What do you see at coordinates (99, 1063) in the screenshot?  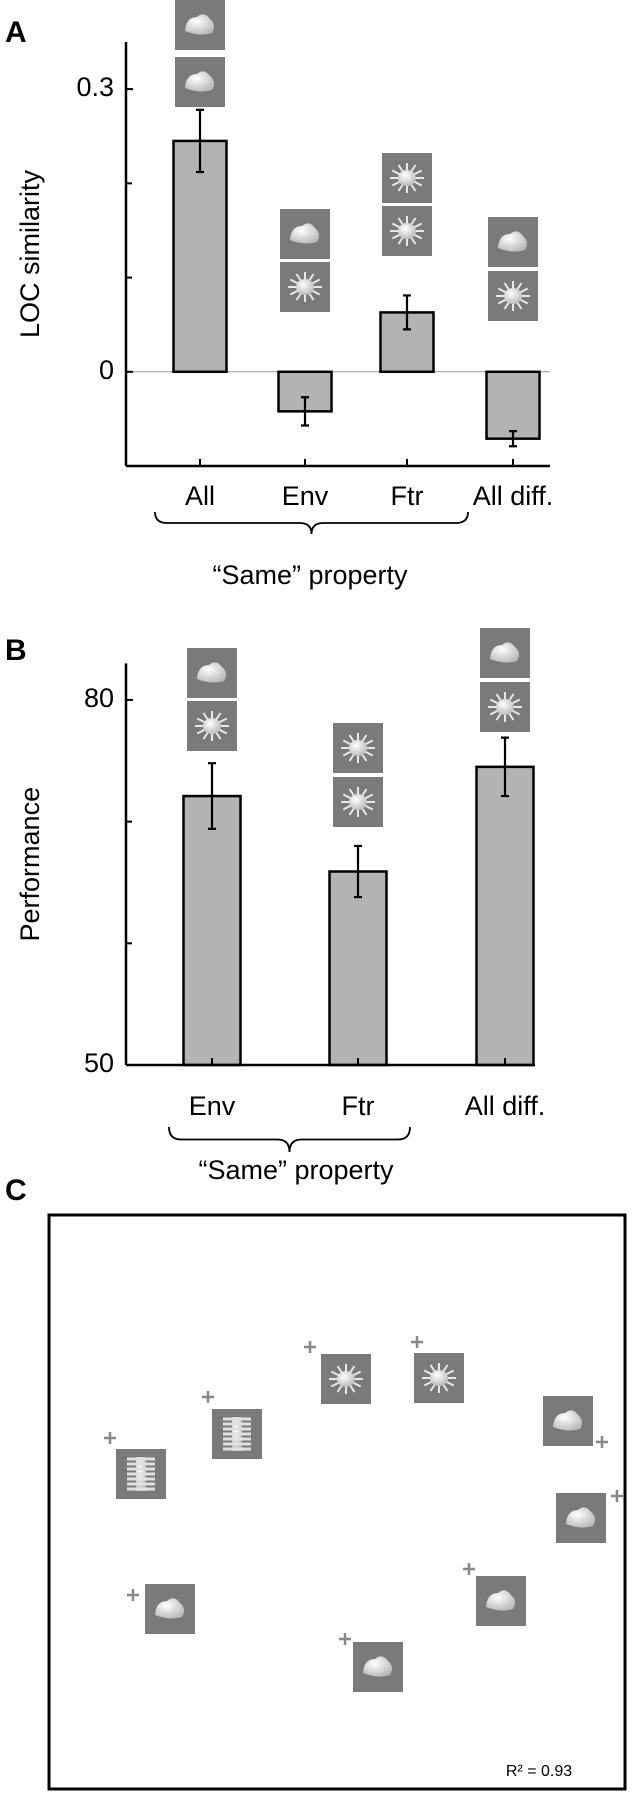 I see `y-tick-label: 50` at bounding box center [99, 1063].